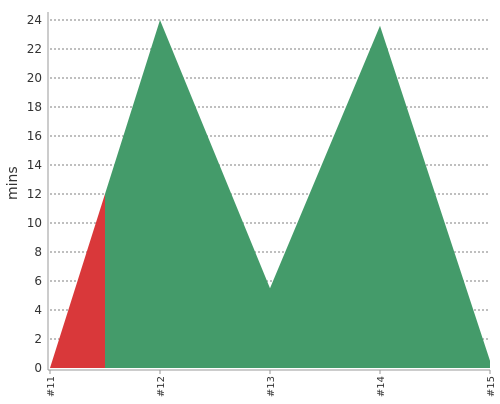 This screenshot has width=500, height=404. I want to click on y-tick-label: 18, so click(34, 107).